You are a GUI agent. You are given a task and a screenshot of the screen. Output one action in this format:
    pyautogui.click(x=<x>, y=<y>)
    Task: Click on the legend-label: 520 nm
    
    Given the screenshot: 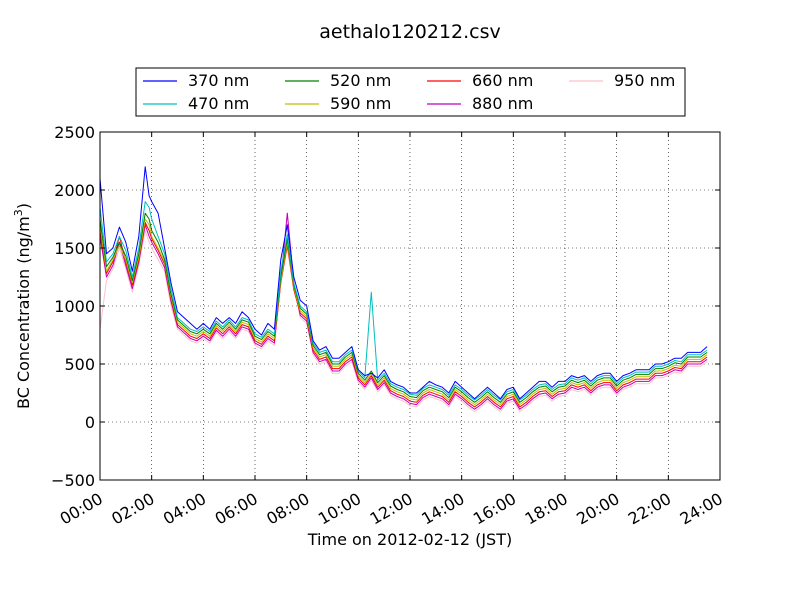 What is the action you would take?
    pyautogui.click(x=360, y=80)
    